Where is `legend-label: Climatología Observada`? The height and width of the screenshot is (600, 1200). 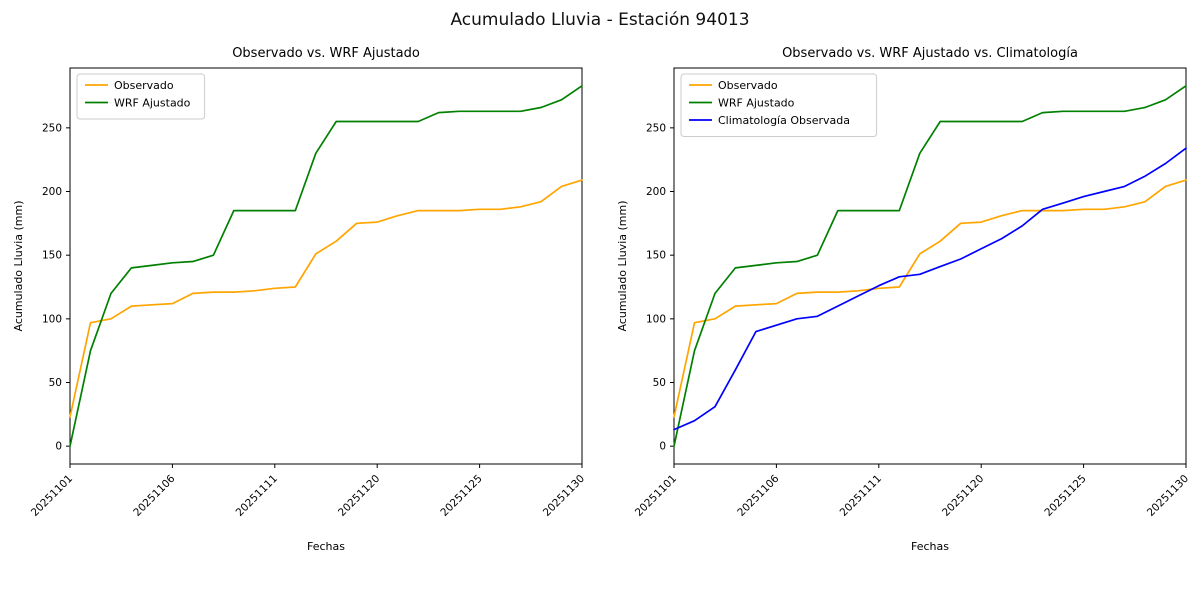 legend-label: Climatología Observada is located at coordinates (784, 120).